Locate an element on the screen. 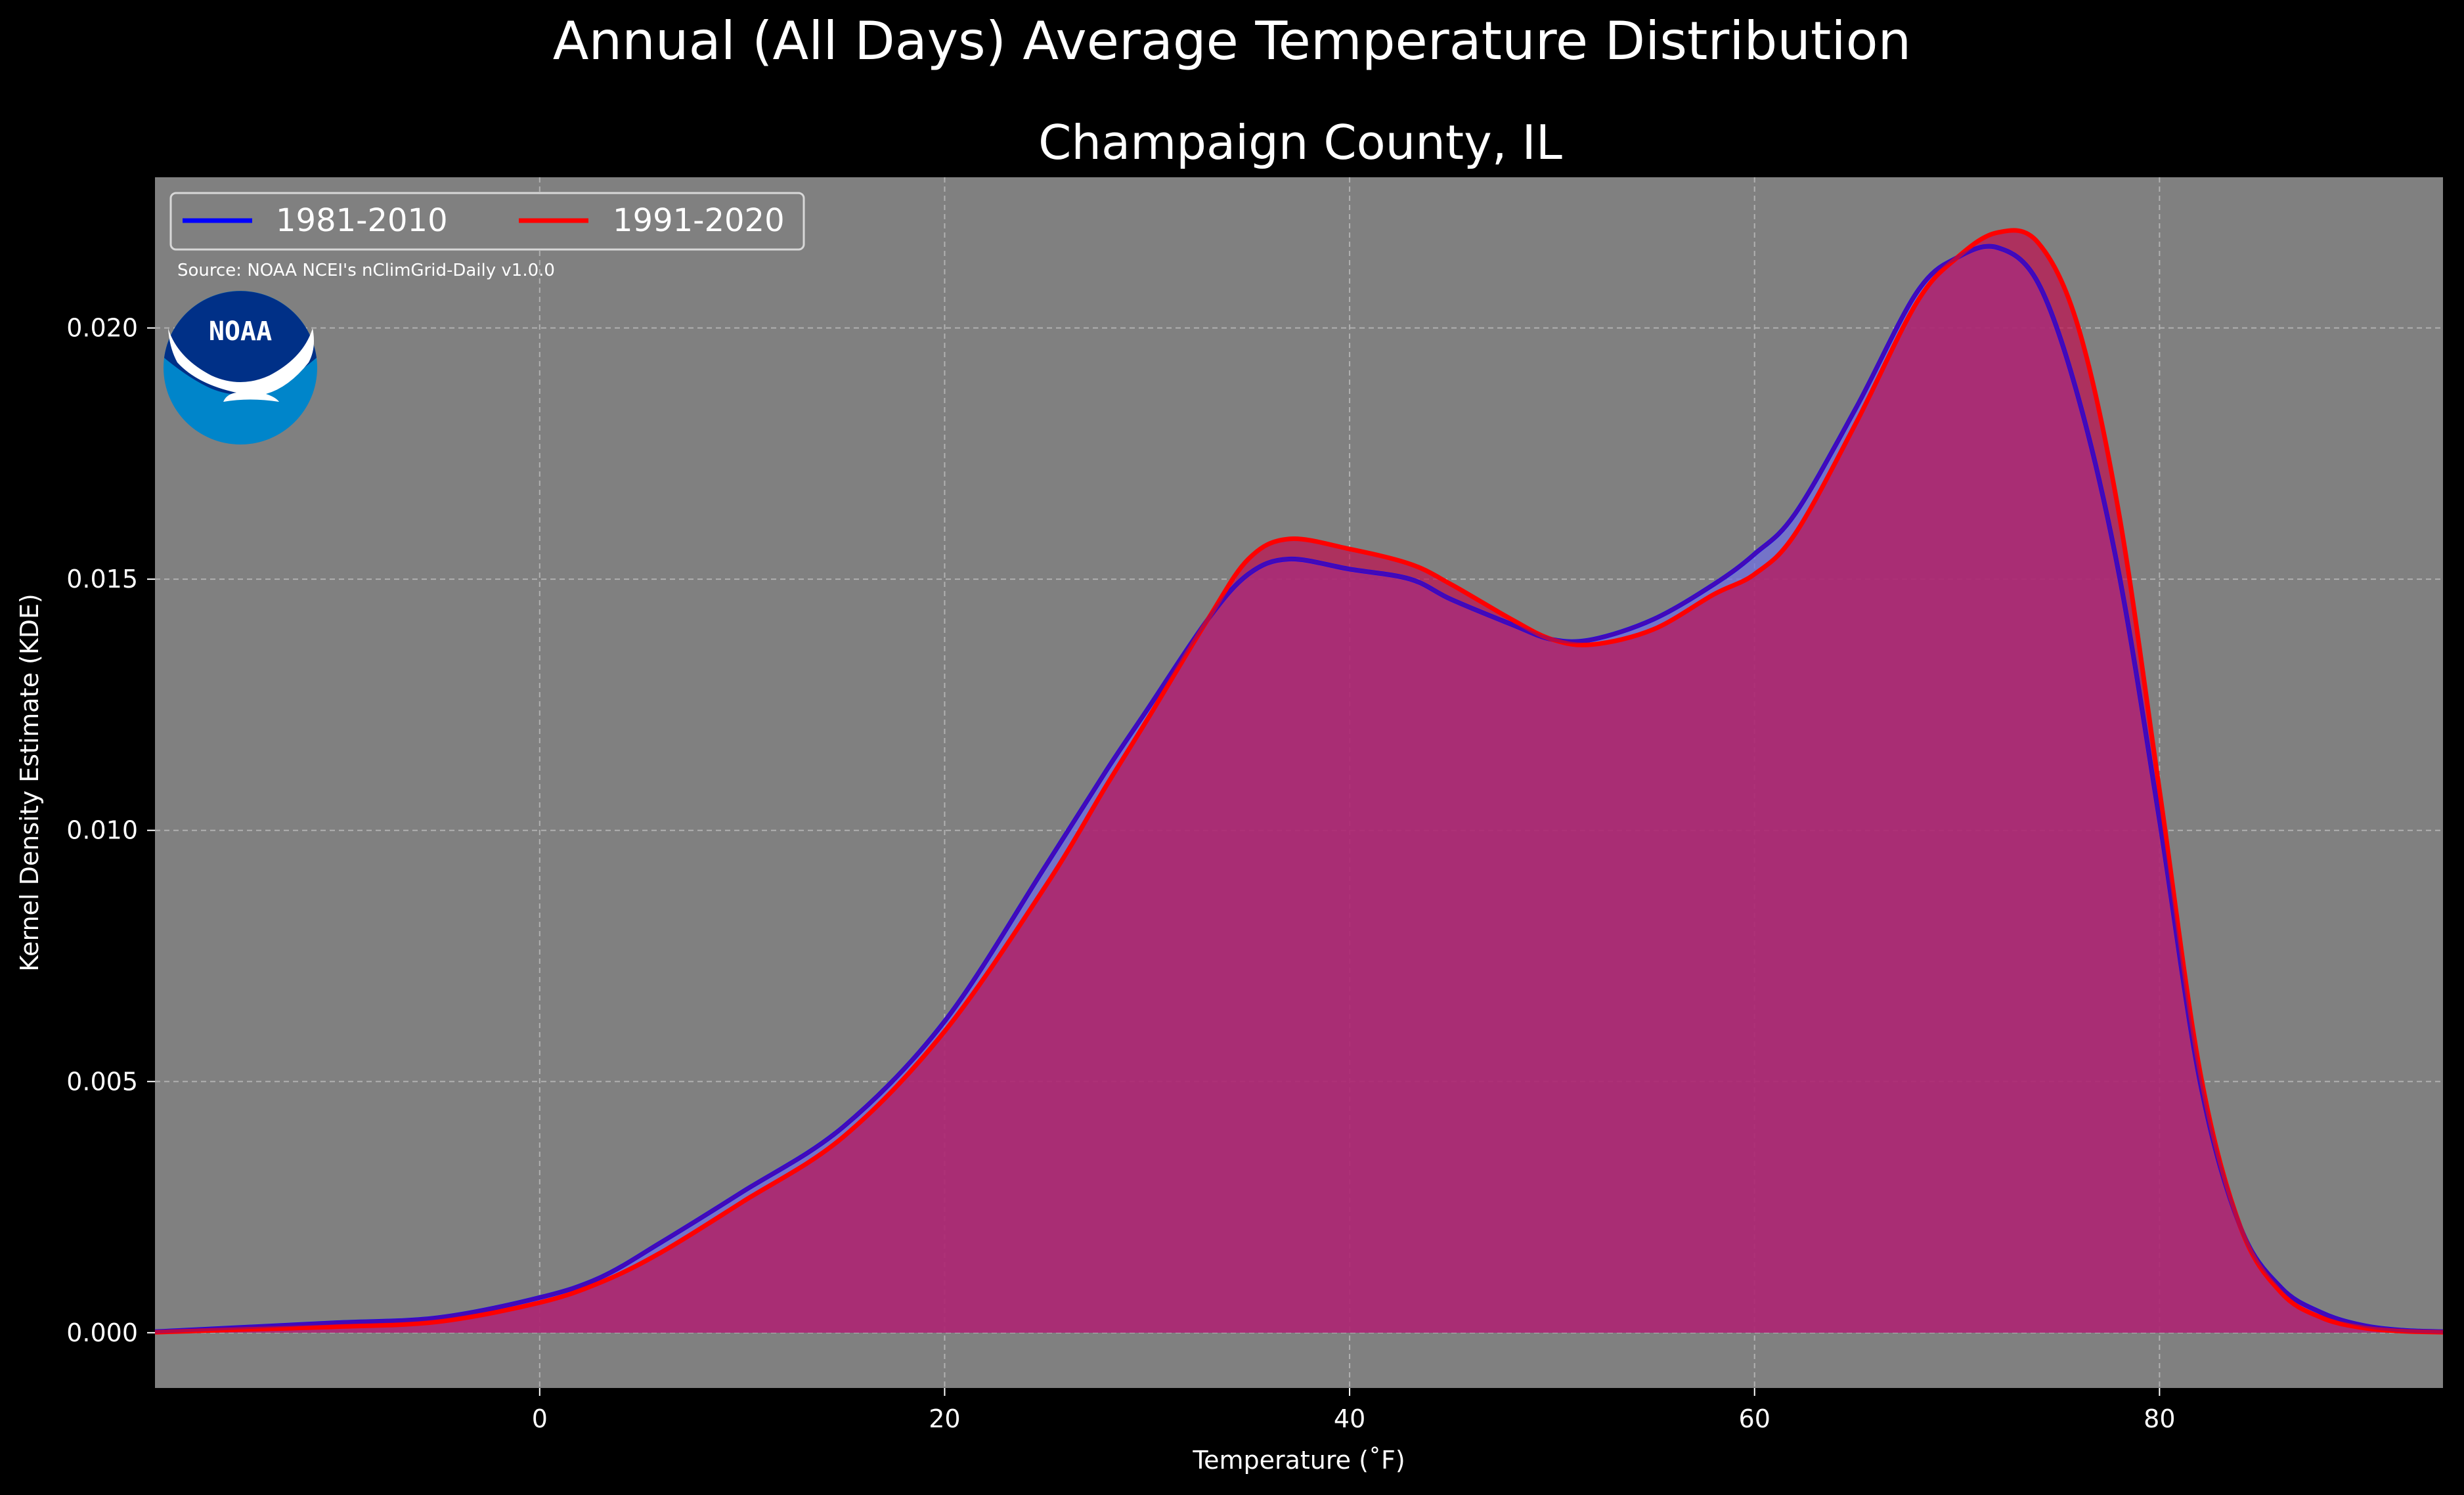 Image resolution: width=2464 pixels, height=1495 pixels. noaa-logo: NOAA is located at coordinates (240, 367).